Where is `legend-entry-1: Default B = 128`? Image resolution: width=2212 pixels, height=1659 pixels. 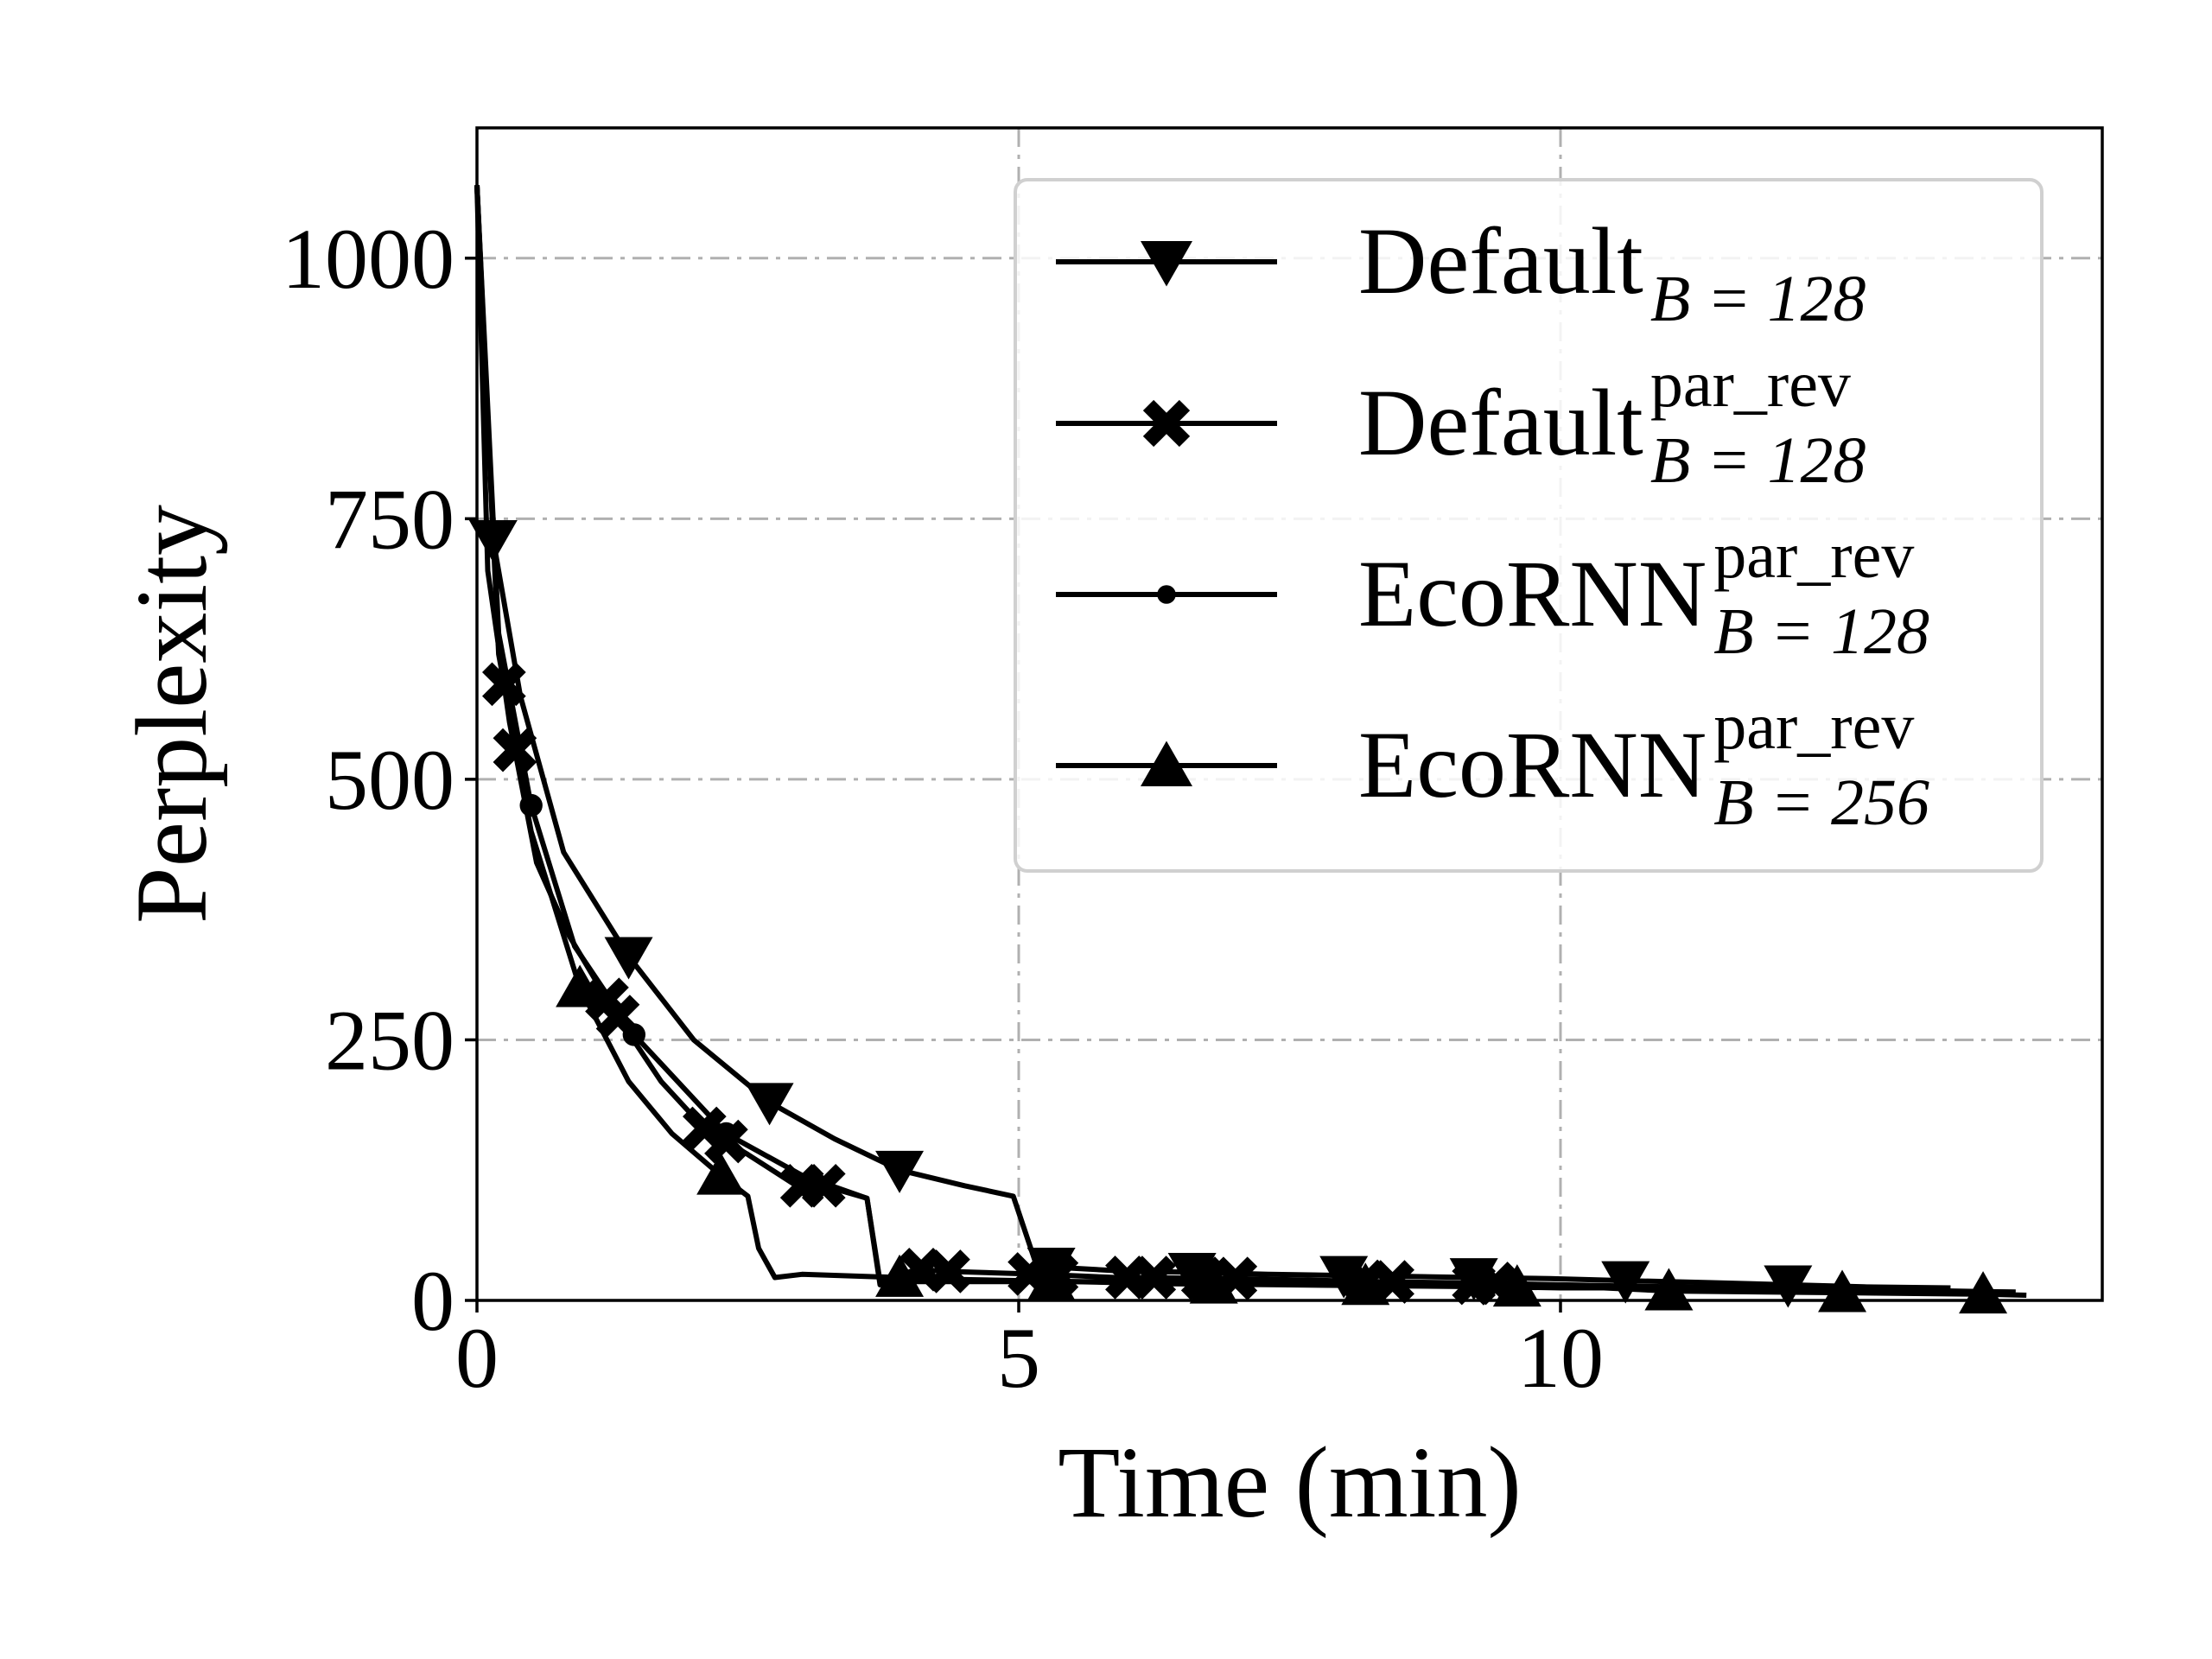
legend-entry-1: Default B = 128 is located at coordinates (1461, 271).